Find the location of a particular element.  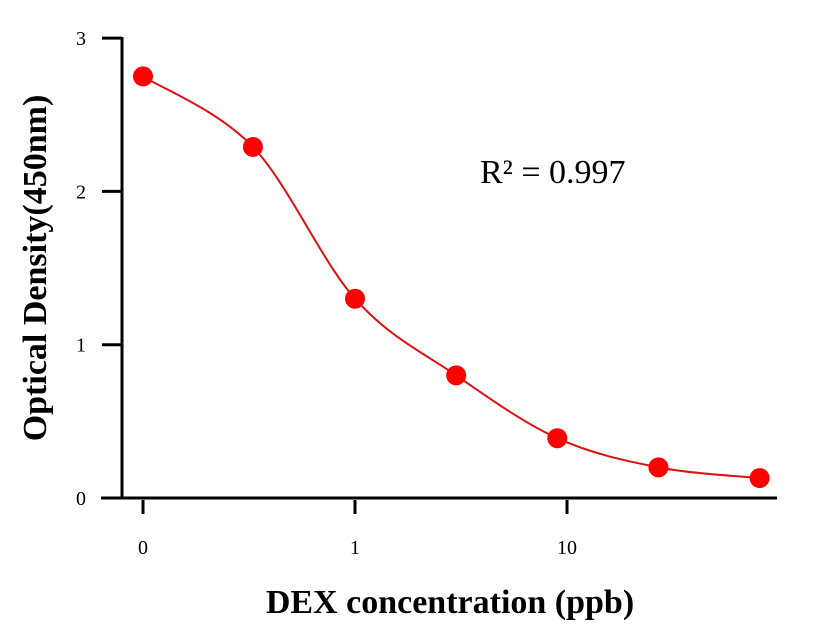

y-tick-label: 2 is located at coordinates (81, 192).